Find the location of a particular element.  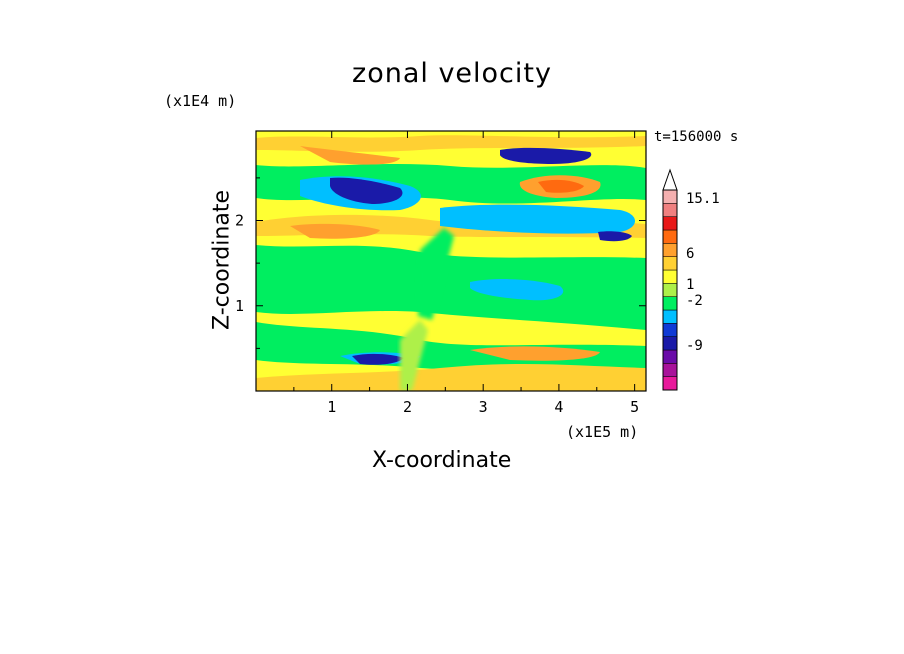

chart-title: zonal velocity is located at coordinates (452, 73).